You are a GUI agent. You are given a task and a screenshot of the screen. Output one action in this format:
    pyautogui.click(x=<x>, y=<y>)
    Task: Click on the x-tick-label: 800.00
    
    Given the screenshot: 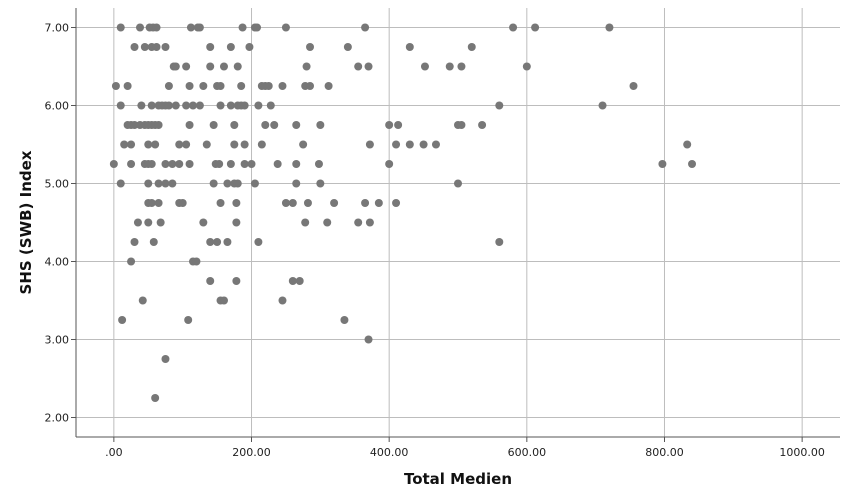 What is the action you would take?
    pyautogui.click(x=664, y=452)
    